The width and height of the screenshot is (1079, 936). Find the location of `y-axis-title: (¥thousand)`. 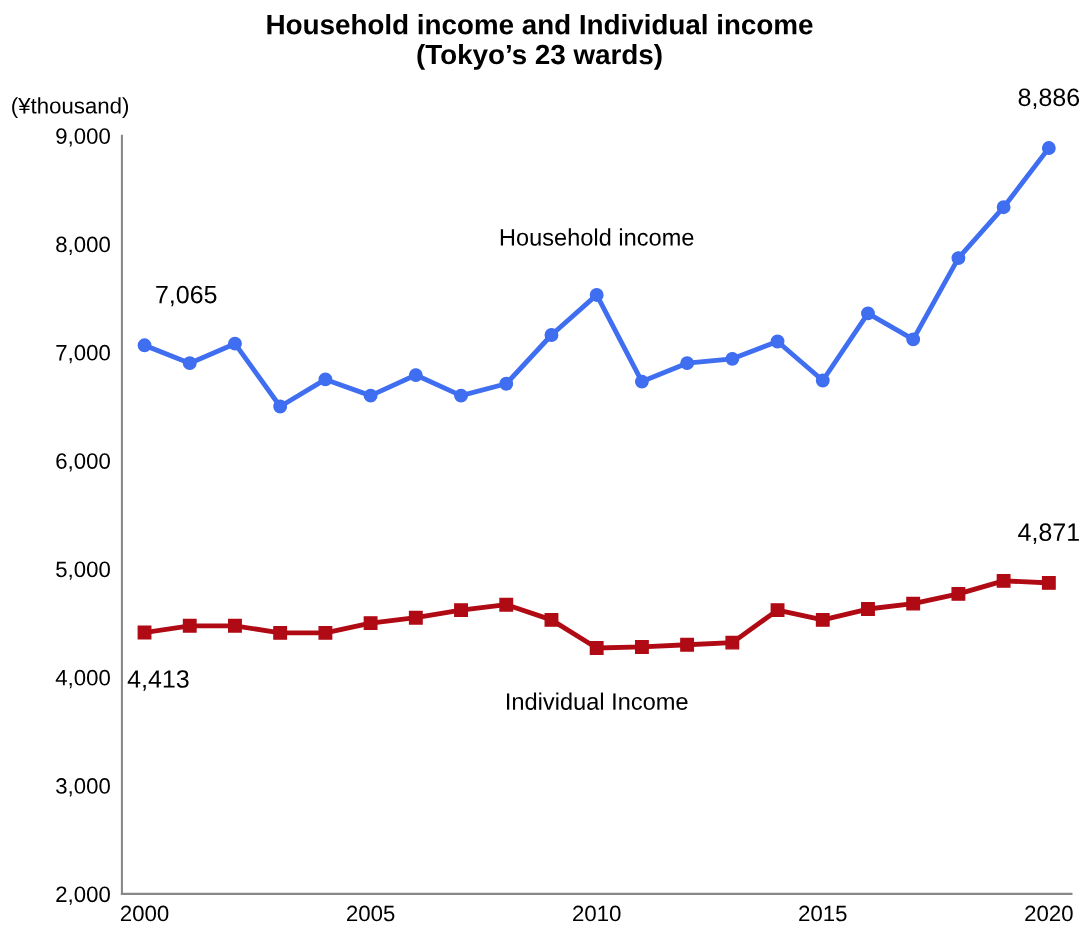

y-axis-title: (¥thousand) is located at coordinates (70, 107).